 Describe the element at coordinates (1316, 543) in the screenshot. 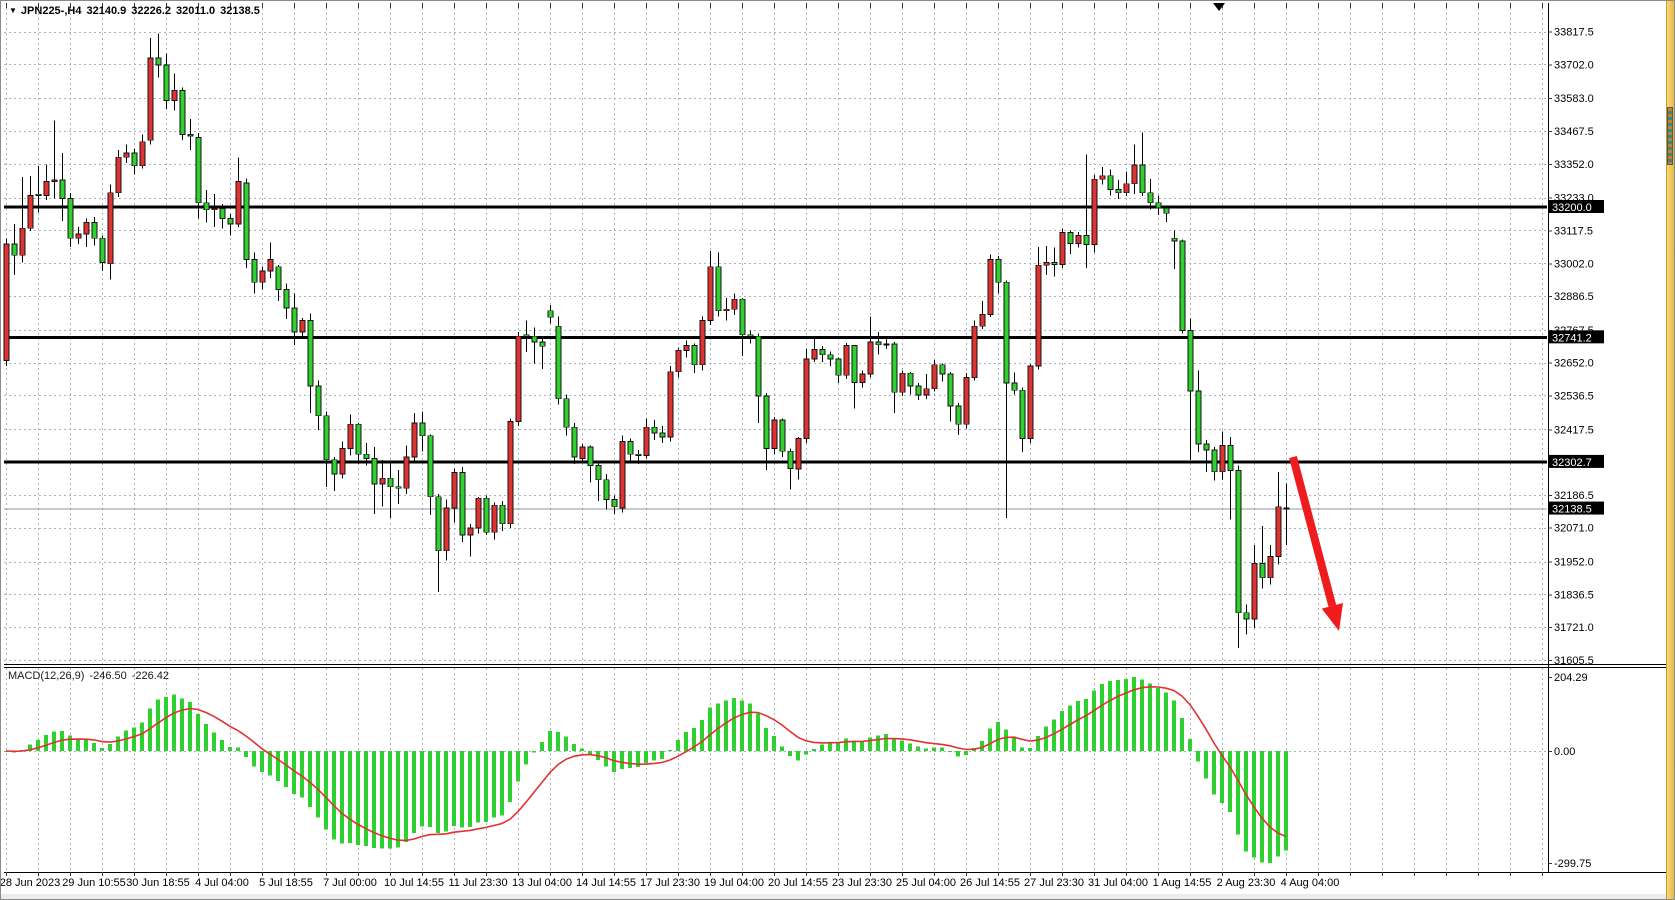

I see `trend-arrow` at that location.